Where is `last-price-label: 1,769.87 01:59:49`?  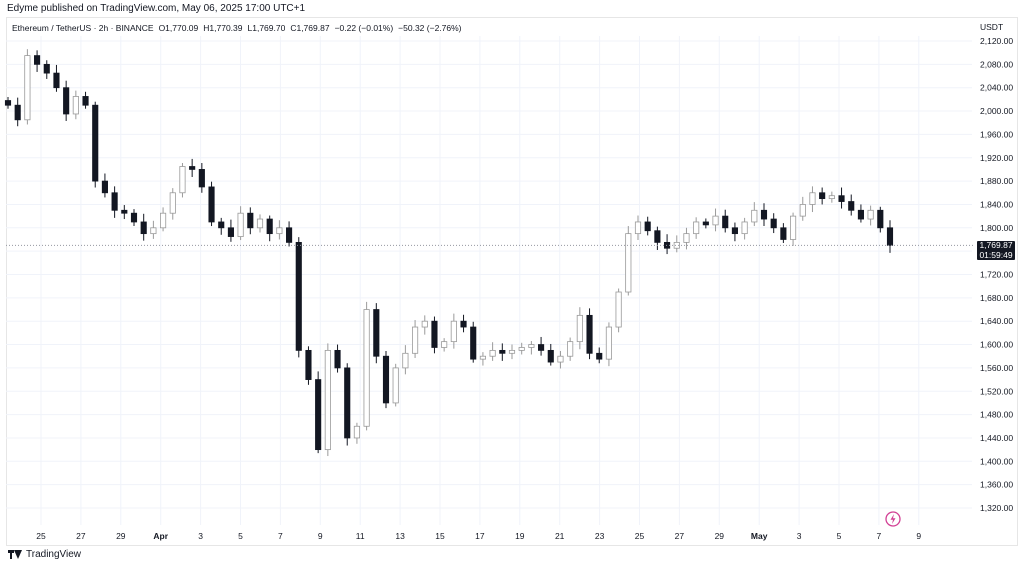
last-price-label: 1,769.87 01:59:49 is located at coordinates (996, 250).